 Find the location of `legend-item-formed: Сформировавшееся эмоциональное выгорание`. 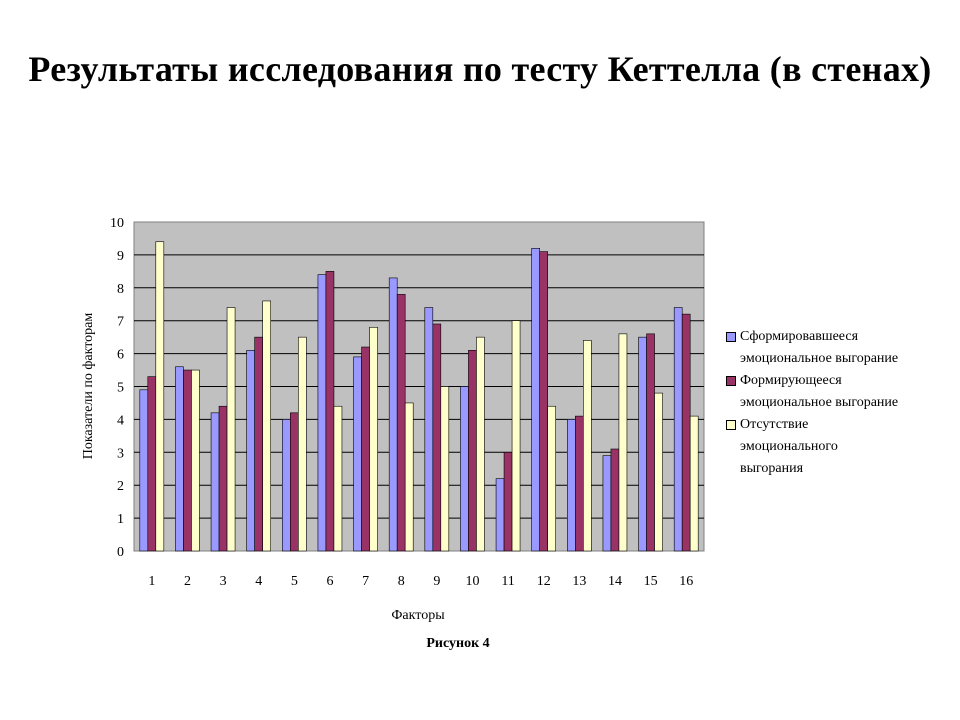

legend-item-formed: Сформировавшееся эмоциональное выгорание is located at coordinates (811, 348).